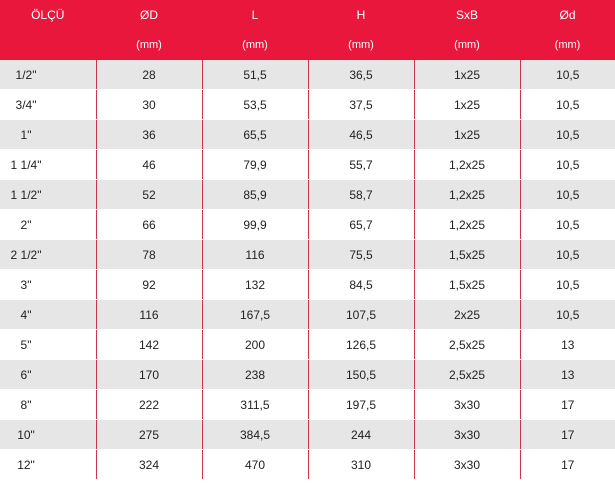  Describe the element at coordinates (255, 254) in the screenshot. I see `cell-length: 116` at that location.